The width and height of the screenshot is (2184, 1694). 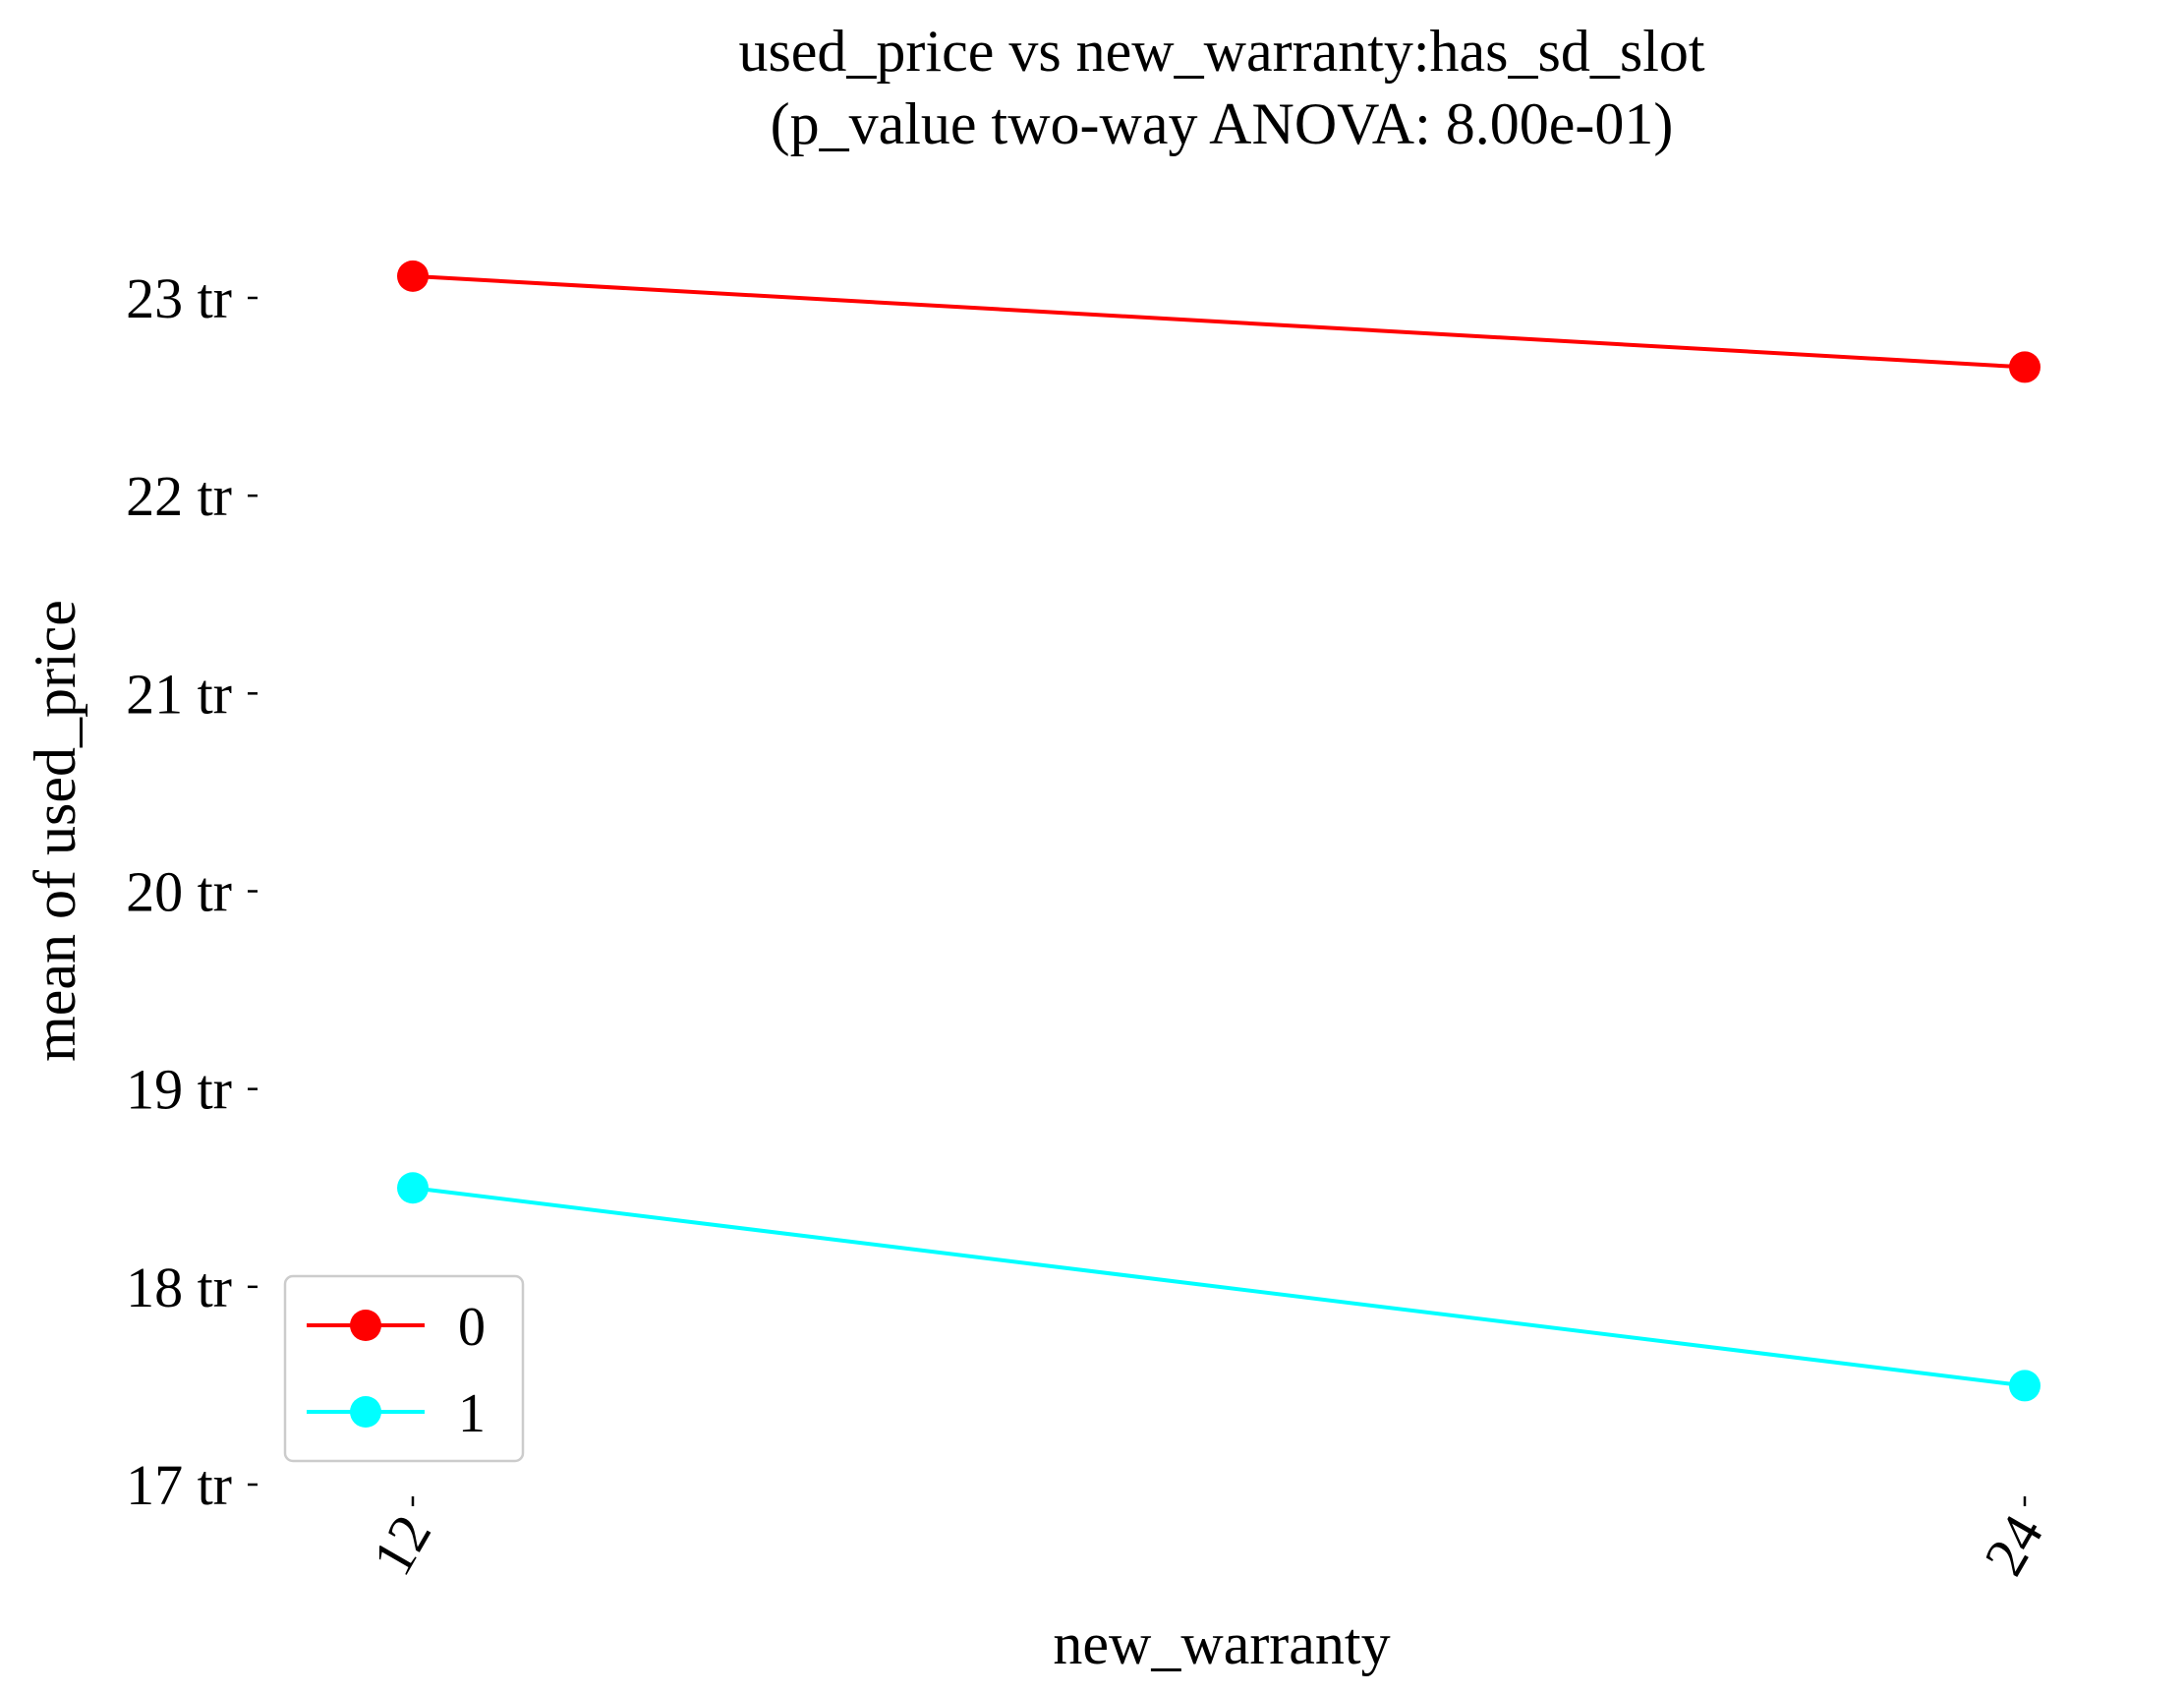 I want to click on y-tick-label: 18 tr, so click(x=179, y=1287).